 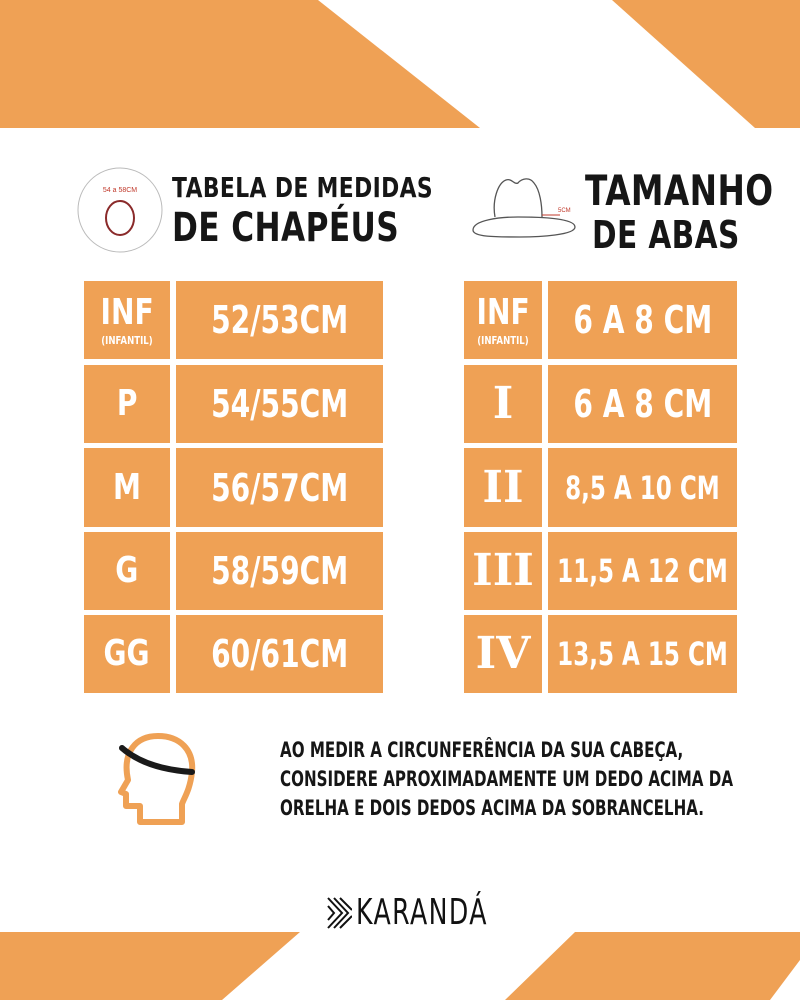 I want to click on value-cell: 52/53CM, so click(x=279, y=320).